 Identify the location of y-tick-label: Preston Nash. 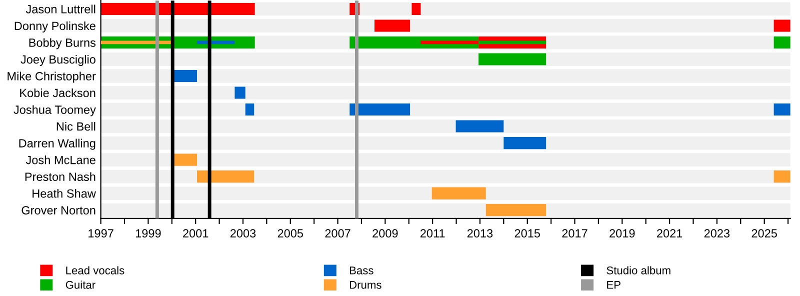
(60, 176).